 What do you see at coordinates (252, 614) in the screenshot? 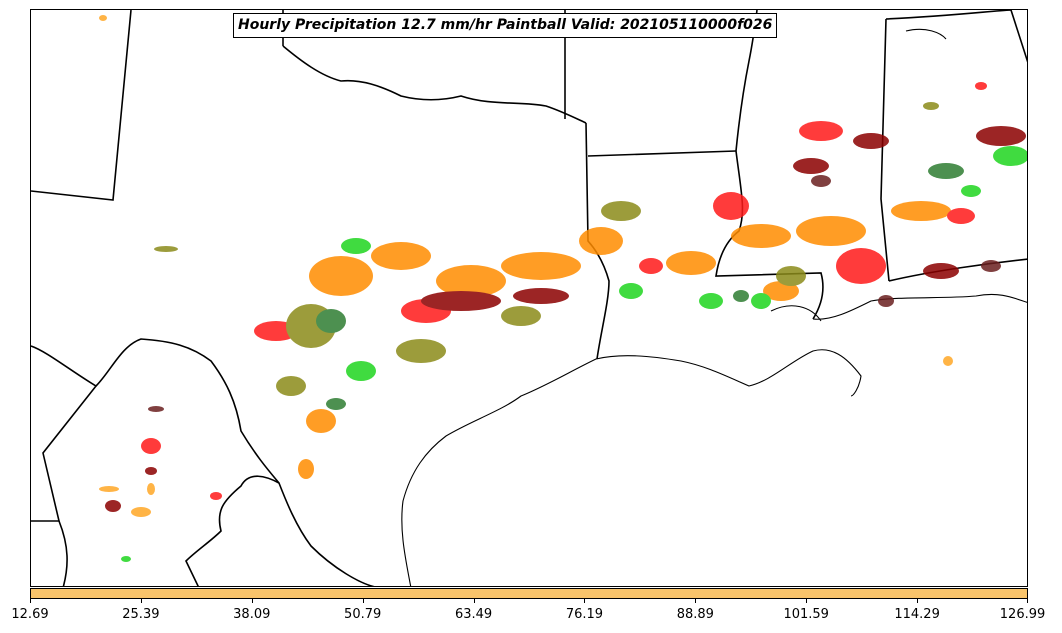
I see `colorbar-tick-label: 38.09` at bounding box center [252, 614].